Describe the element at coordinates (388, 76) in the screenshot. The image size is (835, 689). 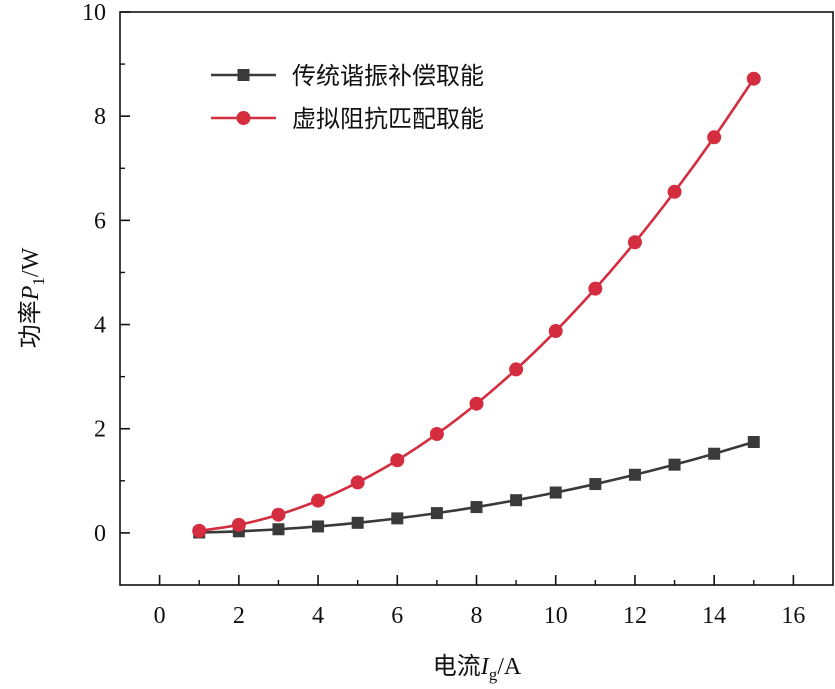
I see `legend-label: 传统谐振补偿取能` at that location.